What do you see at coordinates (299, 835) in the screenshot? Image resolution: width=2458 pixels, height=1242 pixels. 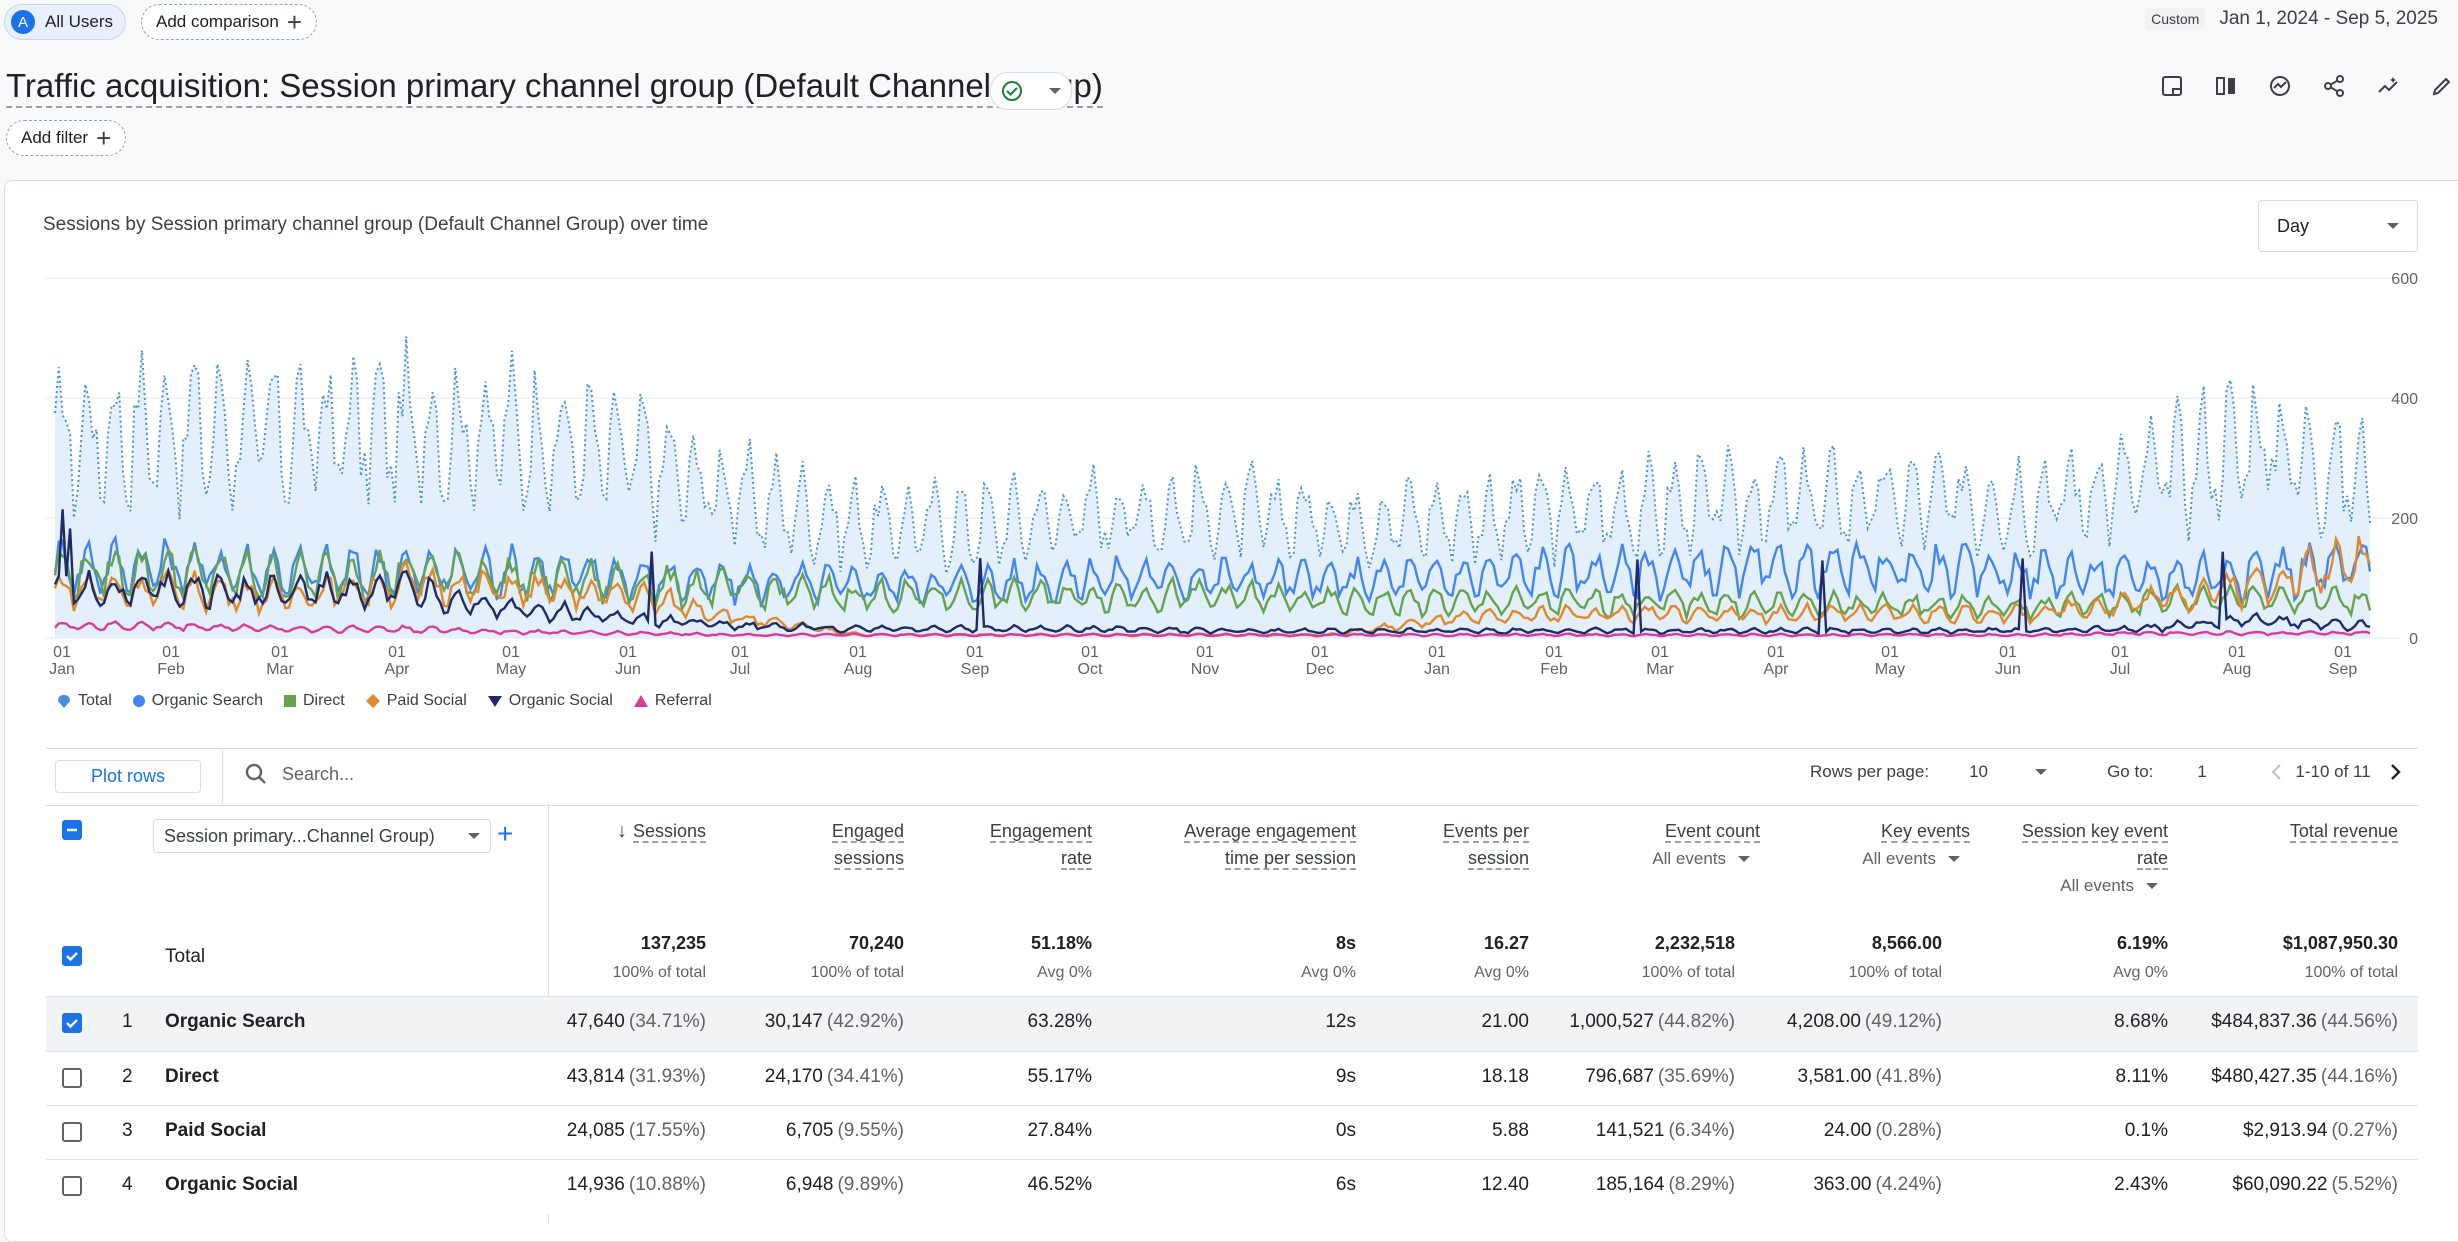 I see `dimension-label: Session primary...Channel Group)` at bounding box center [299, 835].